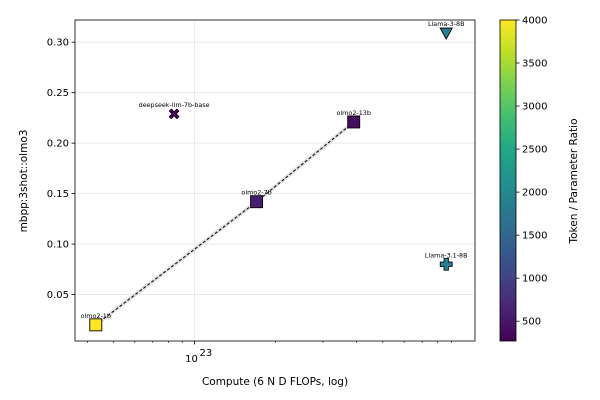 The height and width of the screenshot is (400, 600). What do you see at coordinates (446, 264) in the screenshot?
I see `point-llama-3-1-8b` at bounding box center [446, 264].